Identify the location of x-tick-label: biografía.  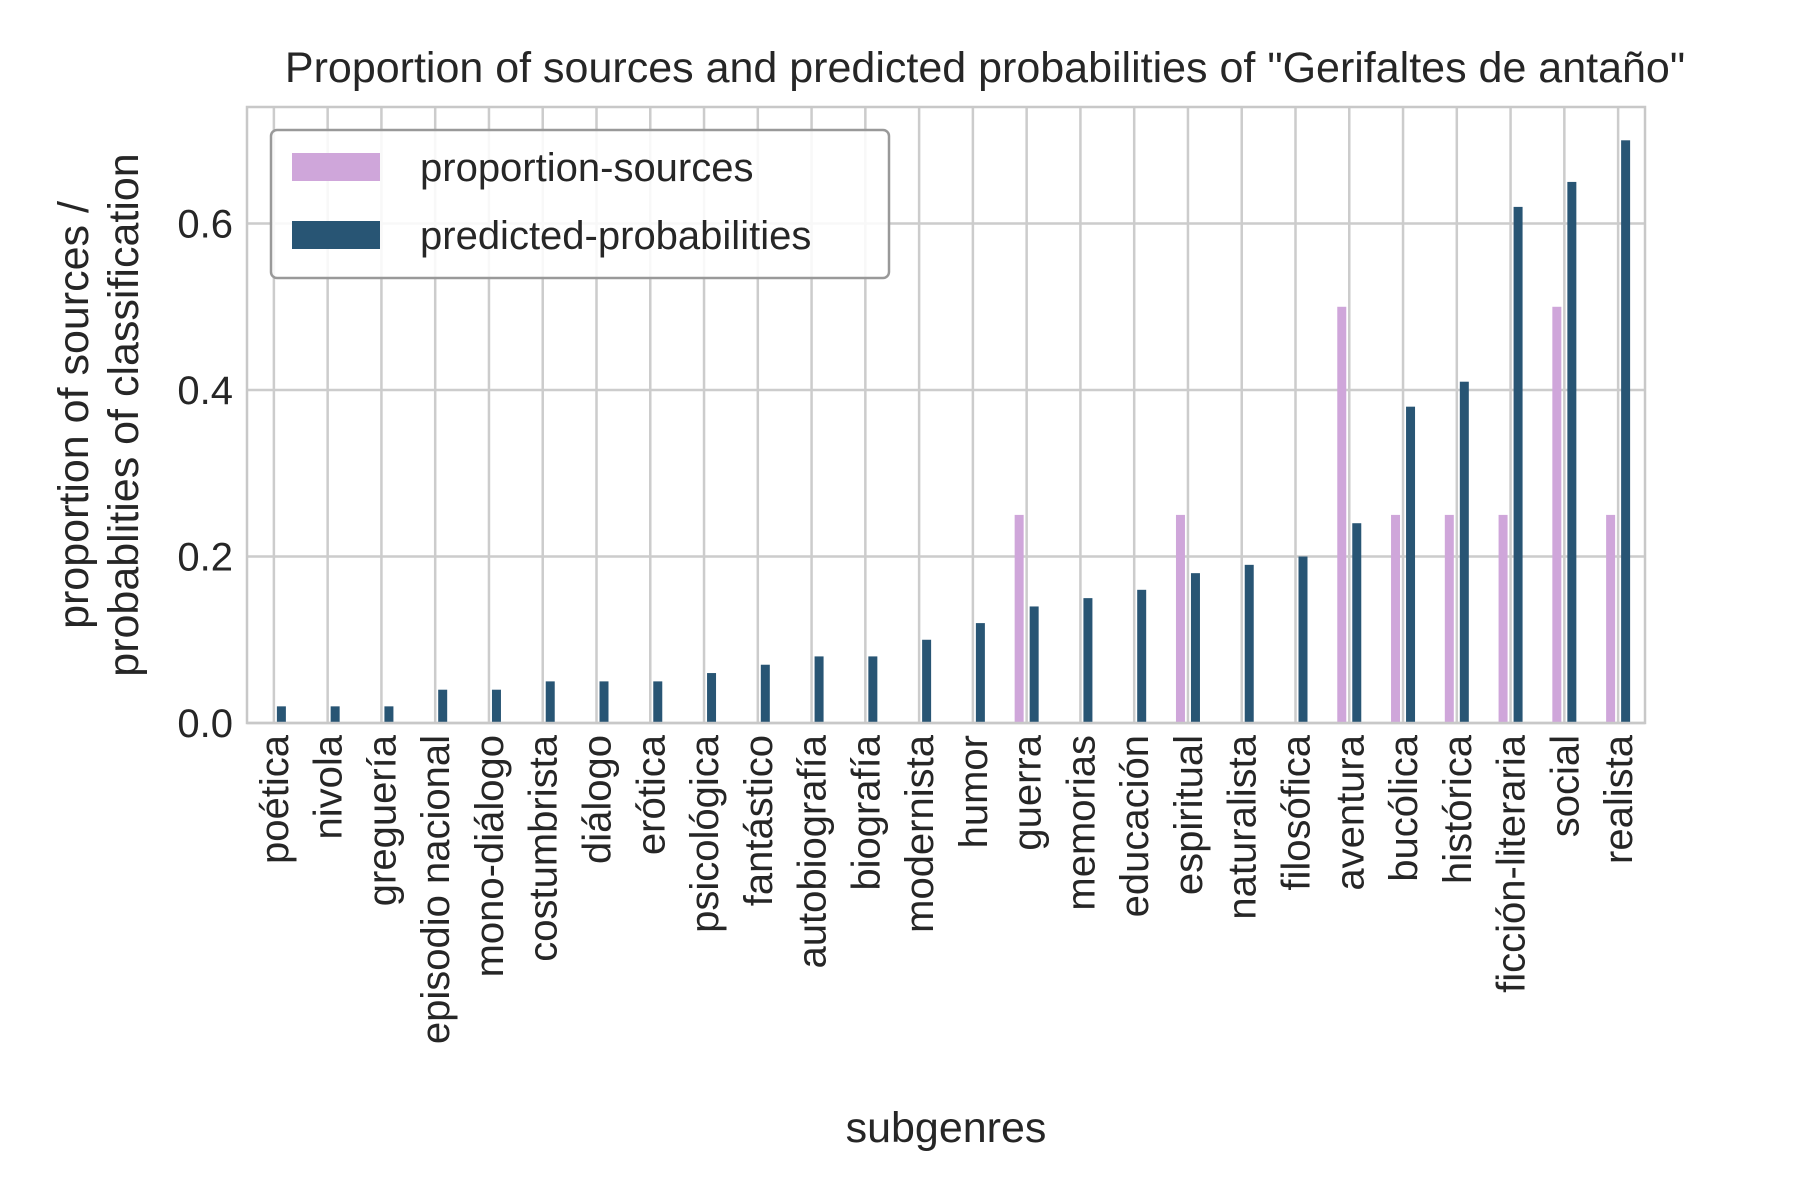
(866, 812).